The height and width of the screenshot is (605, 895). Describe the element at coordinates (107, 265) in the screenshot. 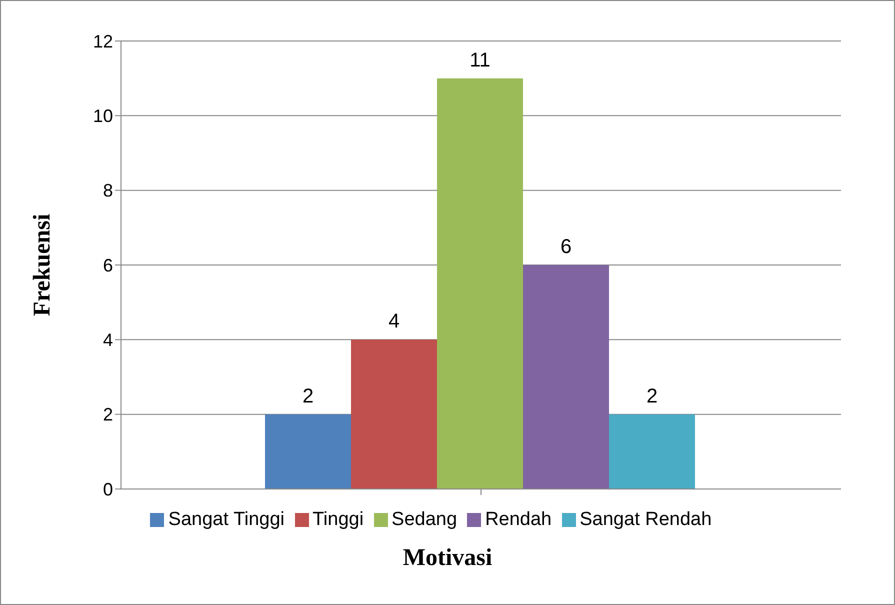

I see `y-tick-label: 6` at that location.